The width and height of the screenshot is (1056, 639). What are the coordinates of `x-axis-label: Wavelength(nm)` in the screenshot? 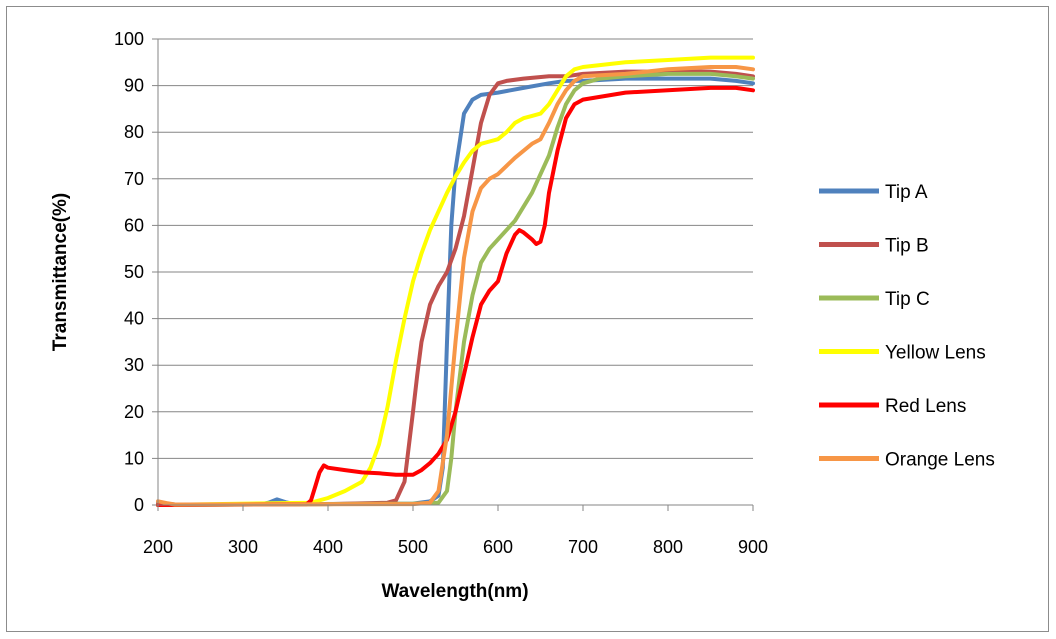 It's located at (454, 591).